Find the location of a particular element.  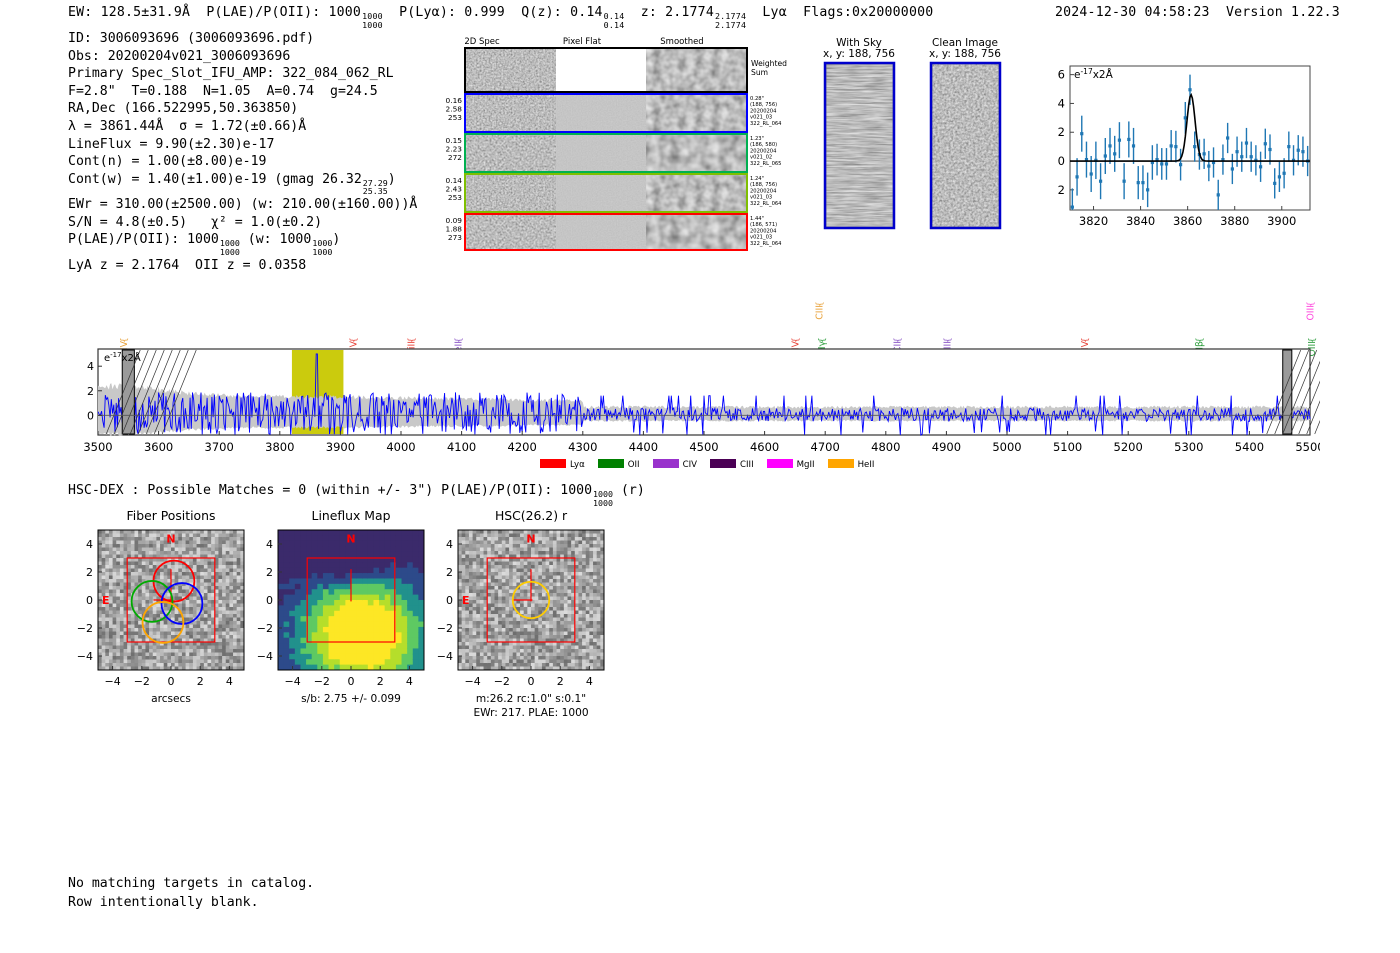

info-plae-prefix: P(LAE)/P(OII): 1000 is located at coordinates (143, 240).